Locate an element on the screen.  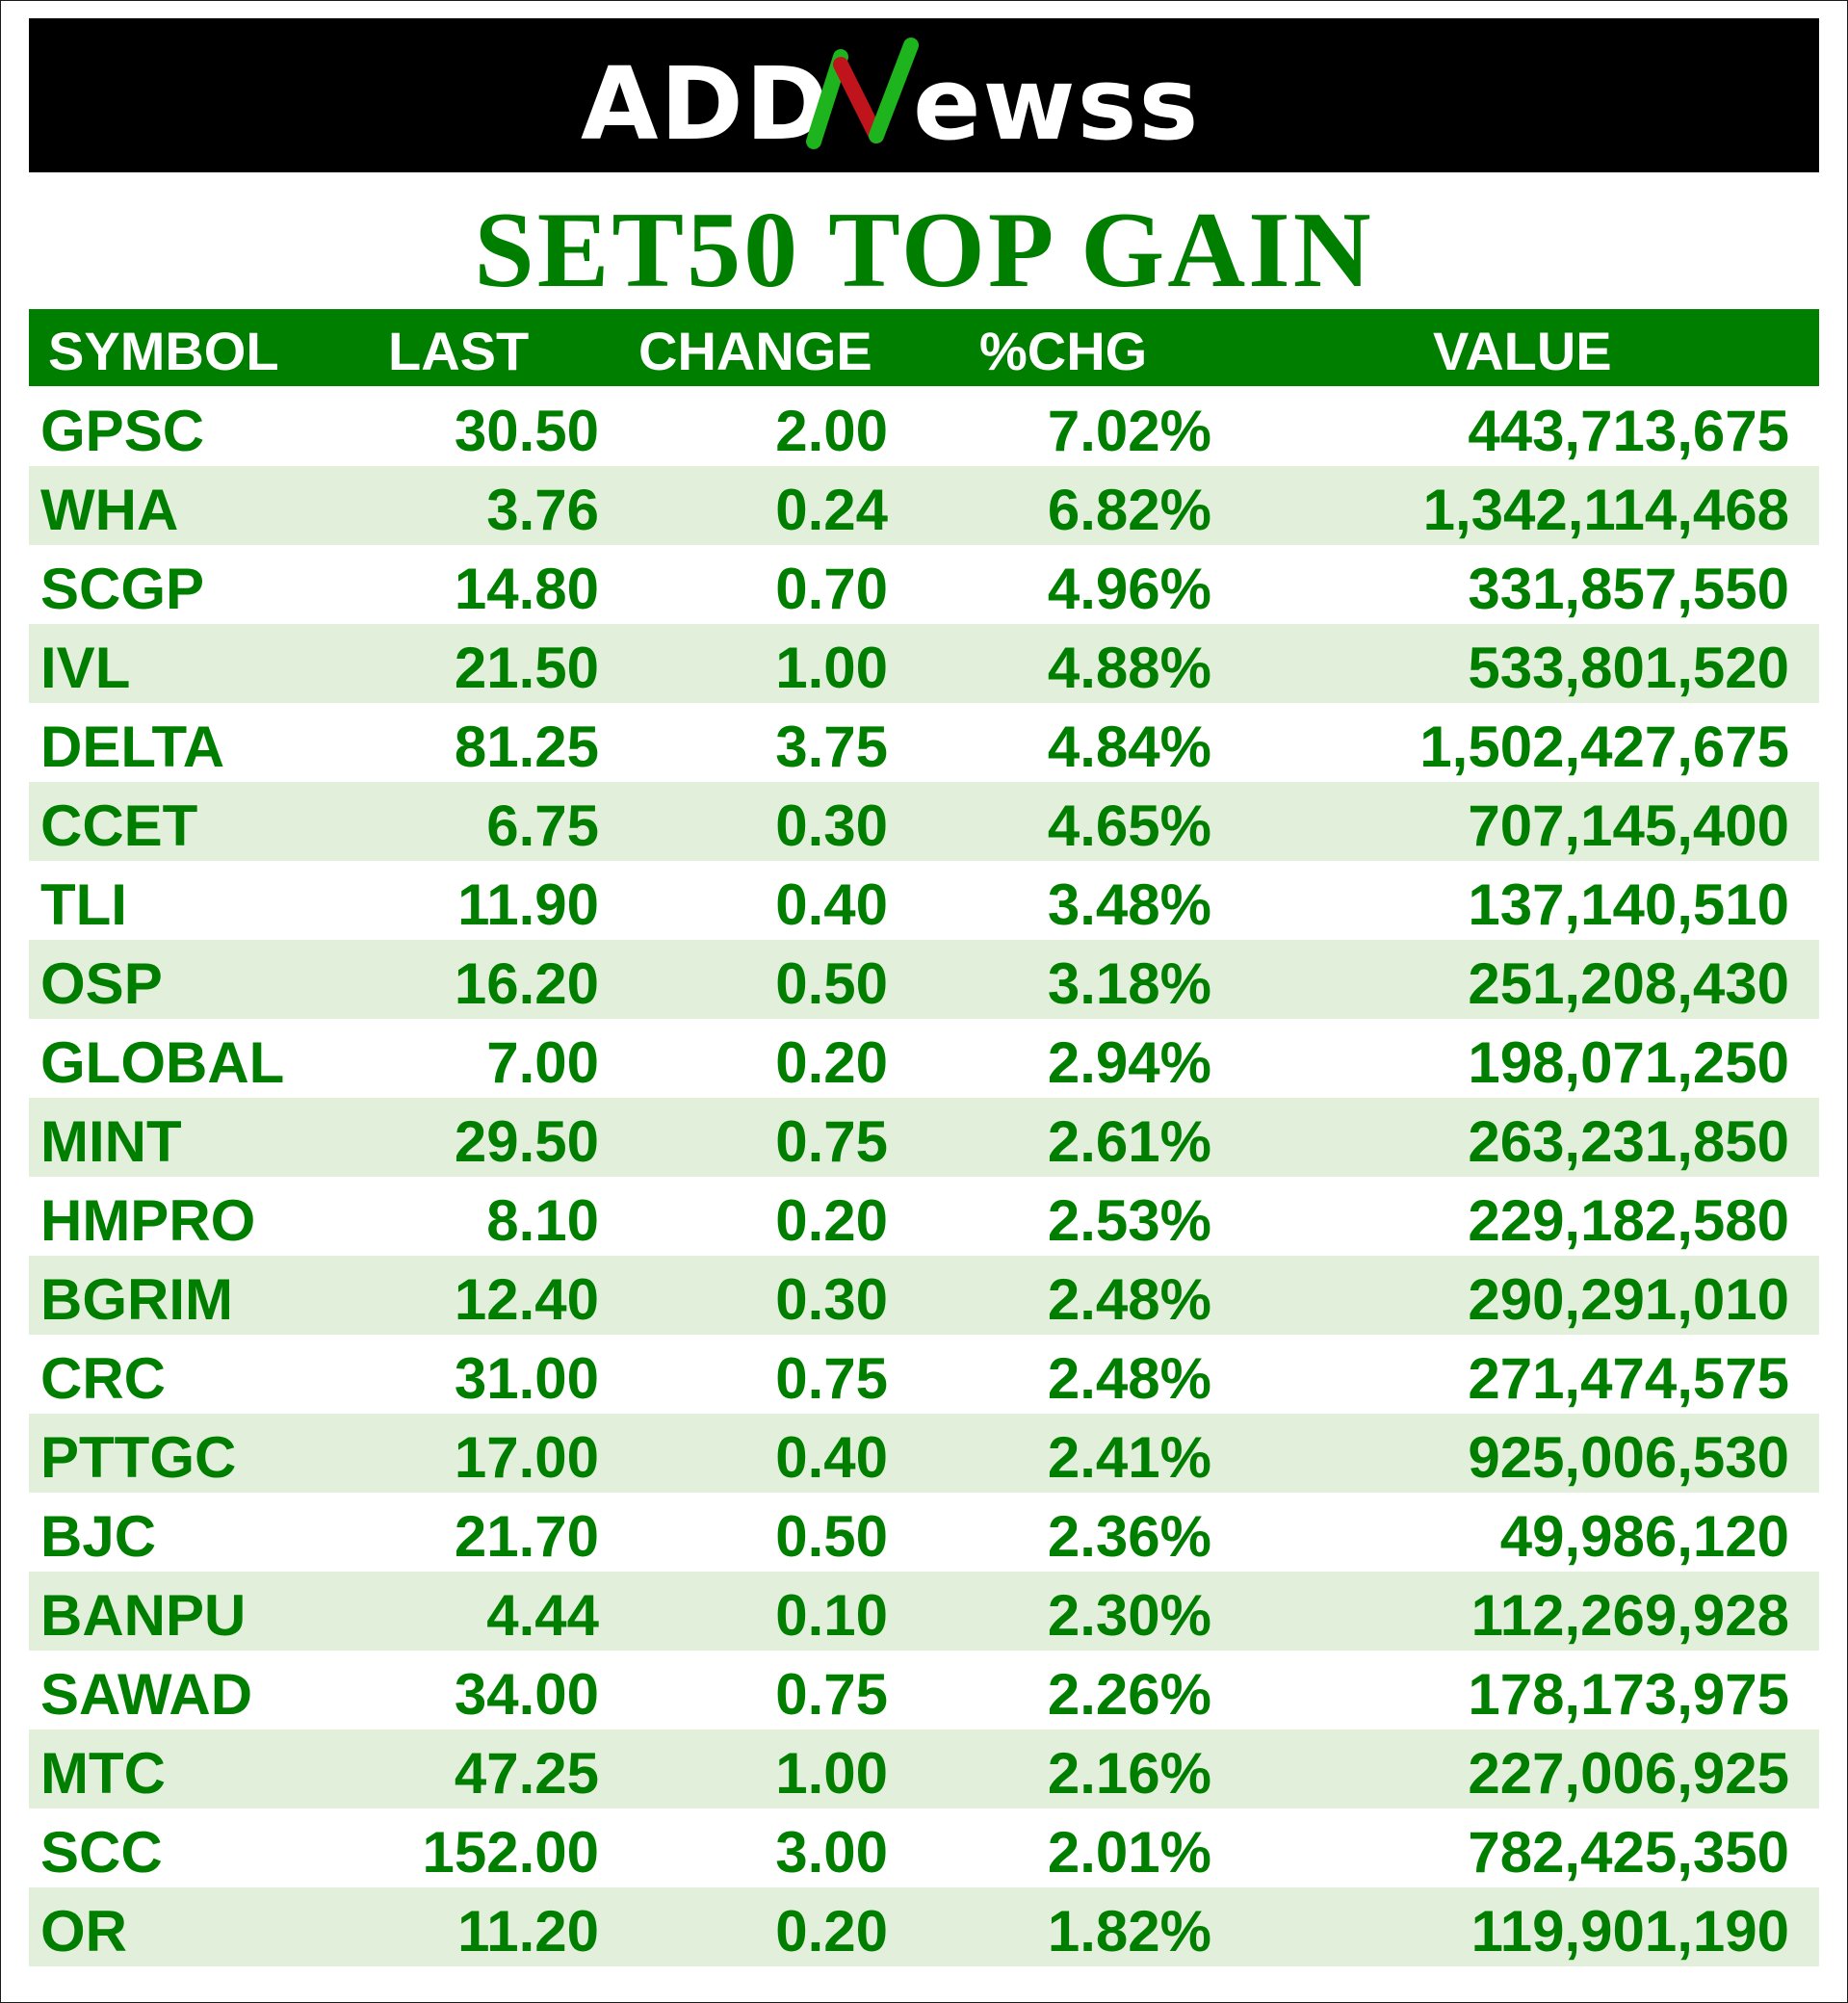
table-row: WHA 3.76 0.24 6.82% 1,342,114,468 is located at coordinates (924, 506).